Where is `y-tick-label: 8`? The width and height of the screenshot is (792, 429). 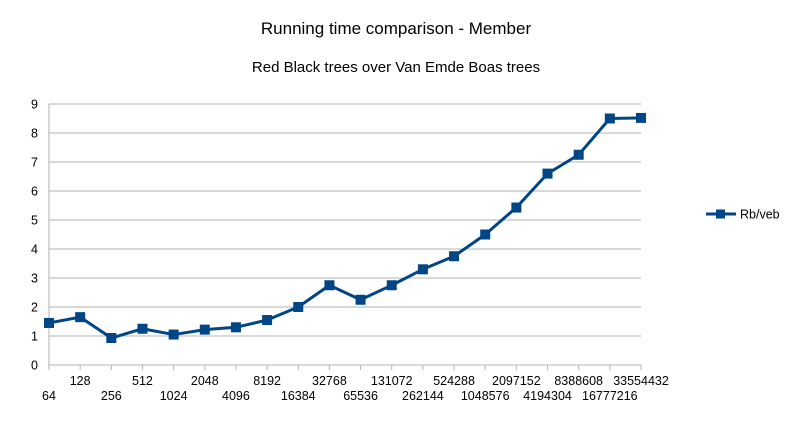 y-tick-label: 8 is located at coordinates (34, 134).